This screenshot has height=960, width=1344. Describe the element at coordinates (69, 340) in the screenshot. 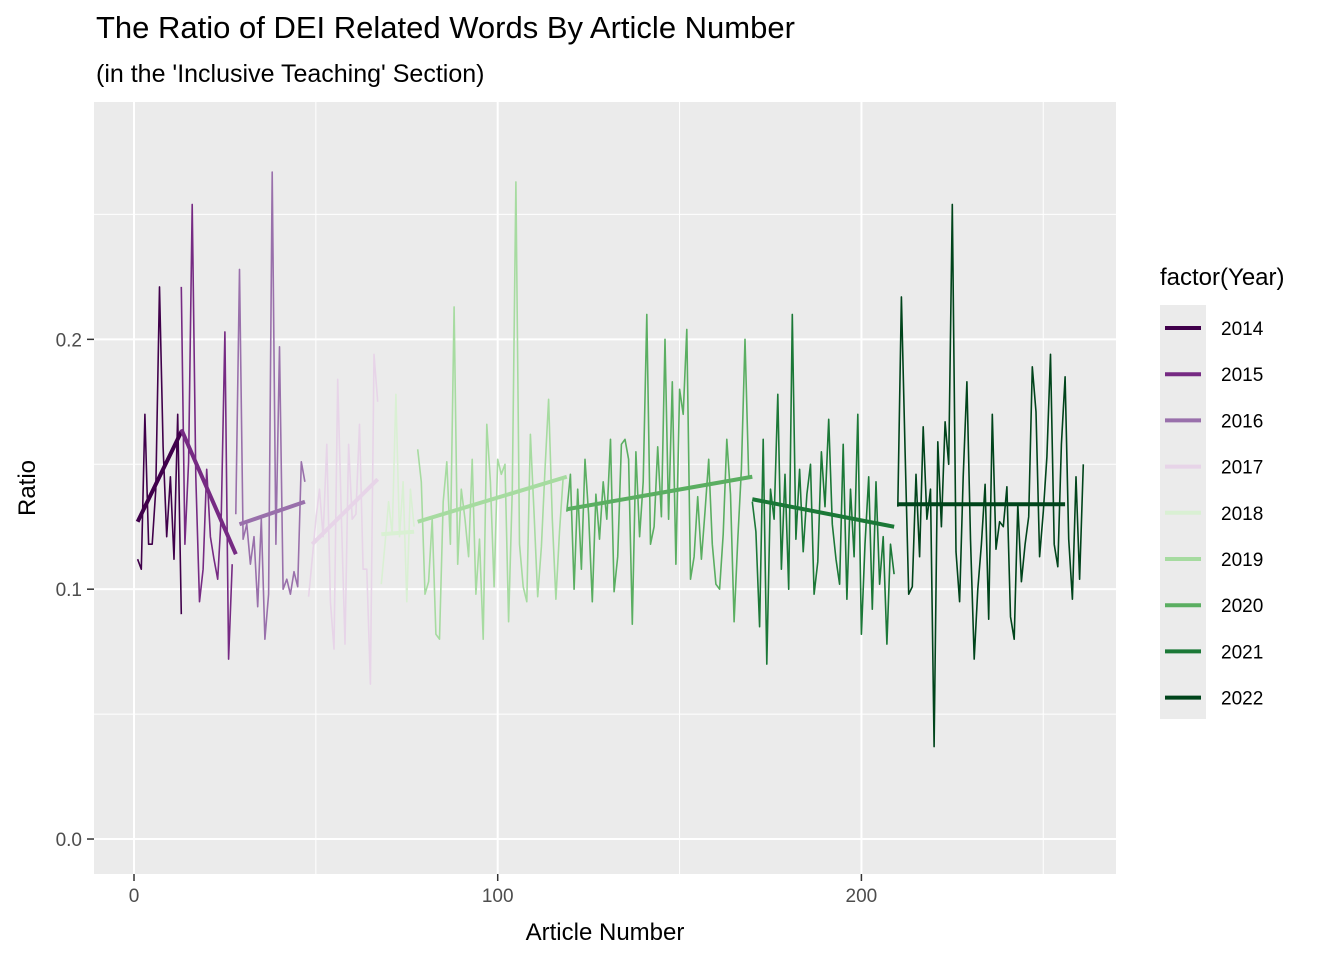

I see `y-tick-label: 0.2` at that location.